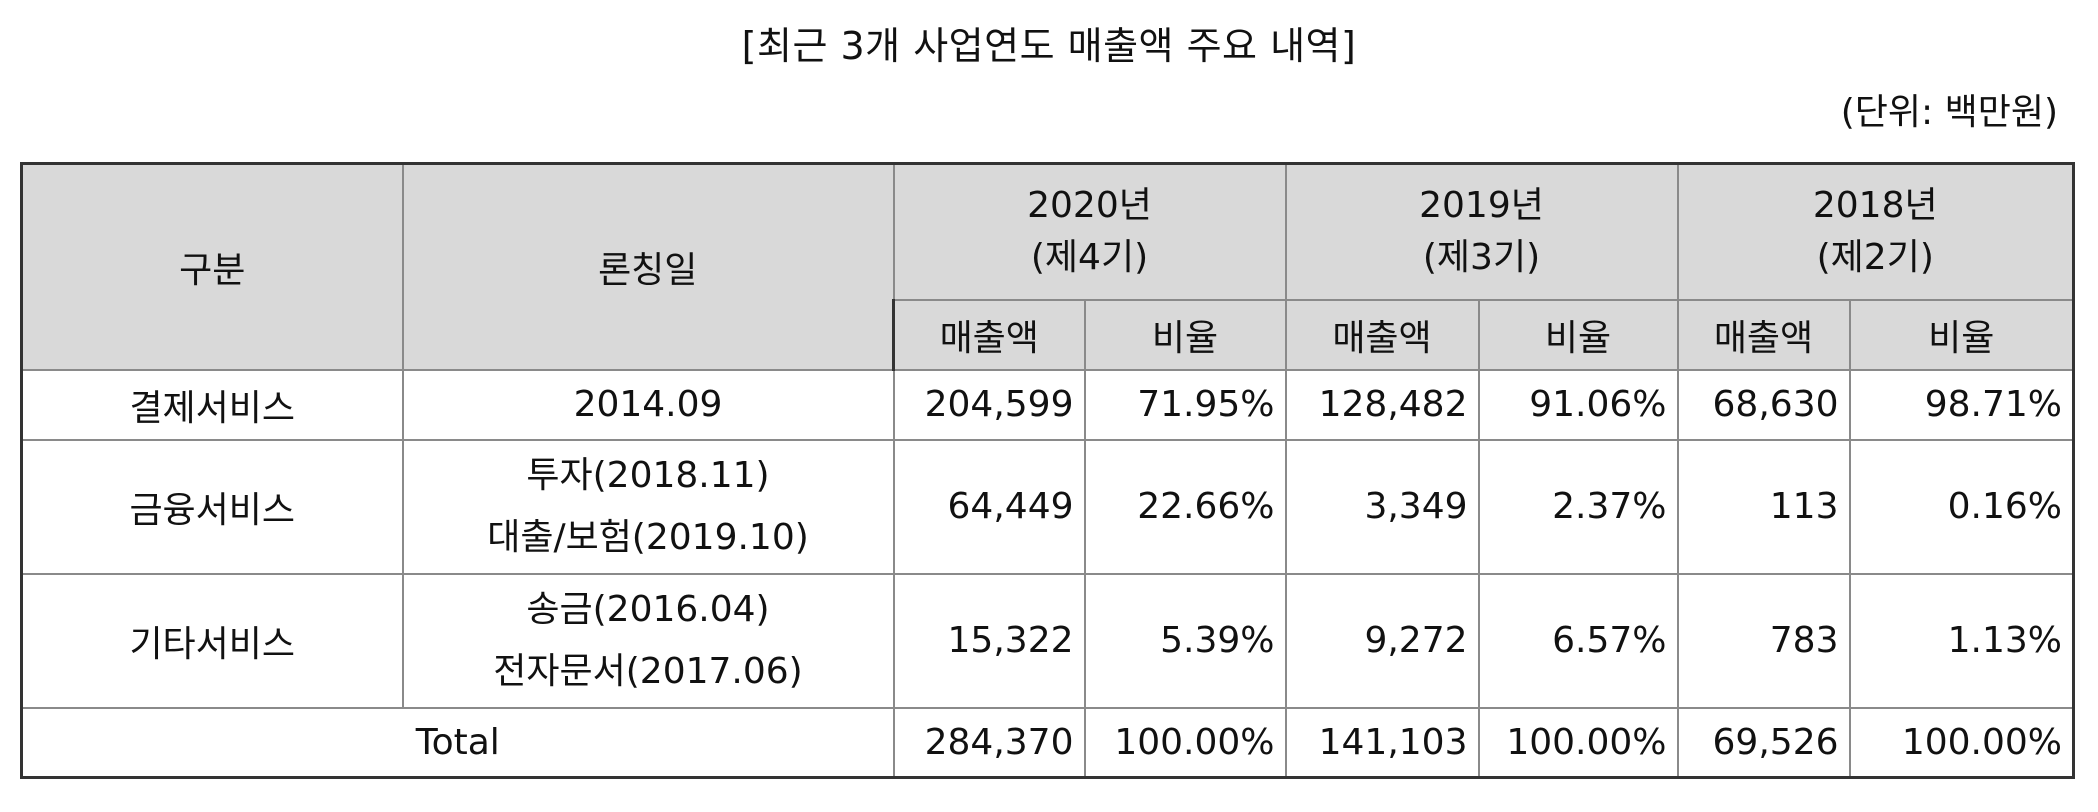  Describe the element at coordinates (1185, 404) in the screenshot. I see `cell-ratio-2020: 71.95%` at that location.